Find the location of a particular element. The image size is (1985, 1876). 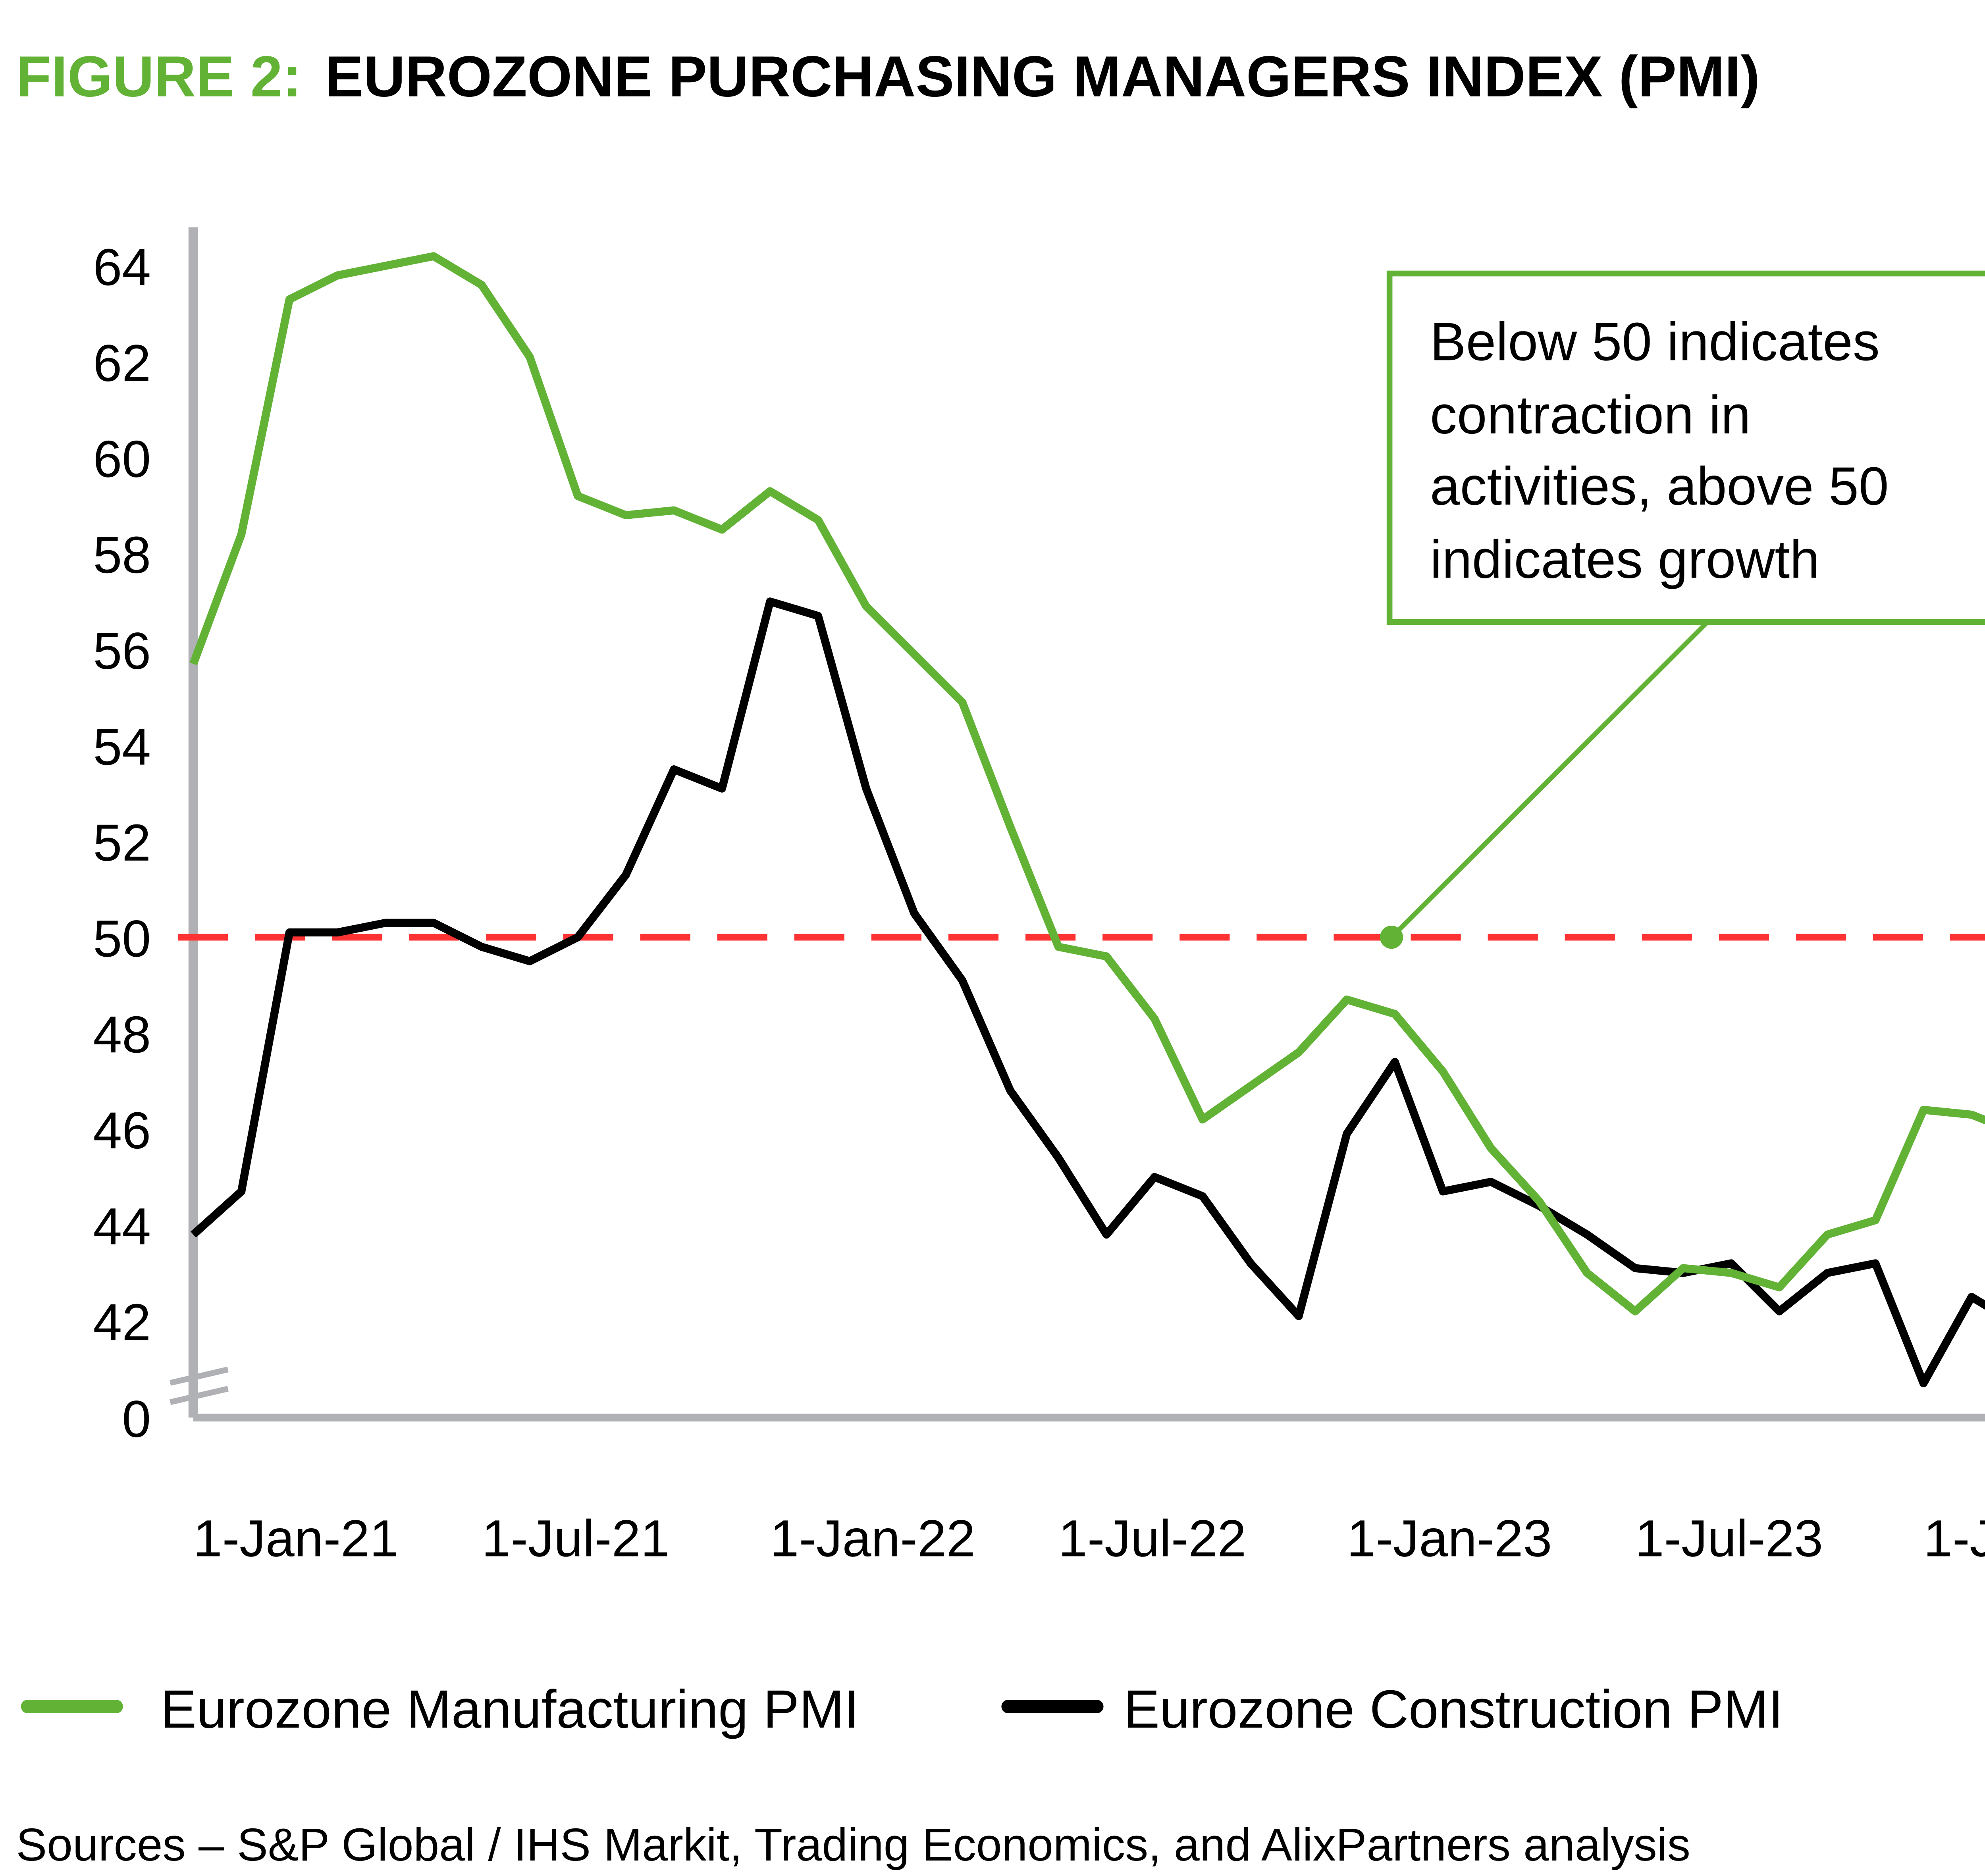

legend-item-construction: Eurozone Construction PMI is located at coordinates (1392, 1709).